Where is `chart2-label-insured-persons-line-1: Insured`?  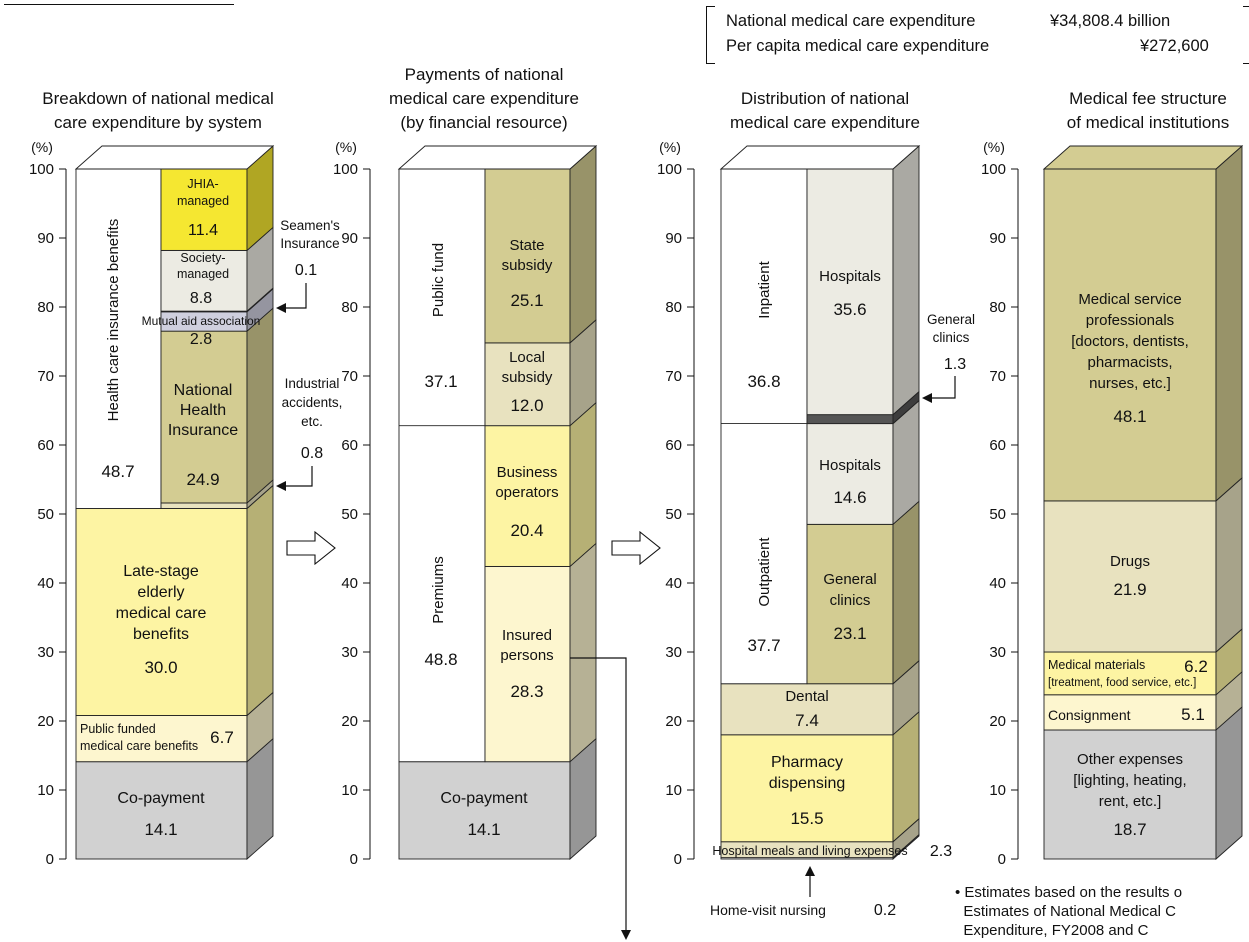
chart2-label-insured-persons-line-1: Insured is located at coordinates (527, 635).